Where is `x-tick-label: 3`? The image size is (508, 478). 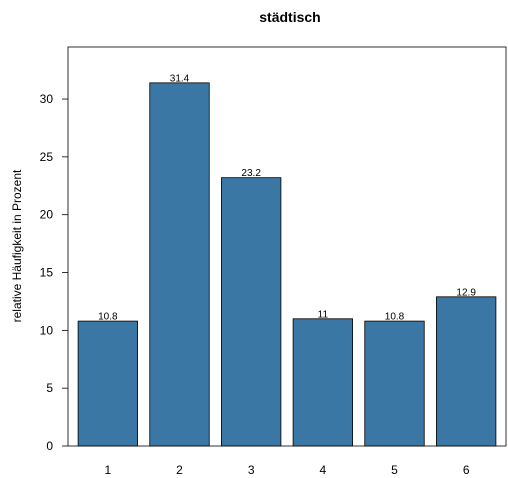
x-tick-label: 3 is located at coordinates (251, 470).